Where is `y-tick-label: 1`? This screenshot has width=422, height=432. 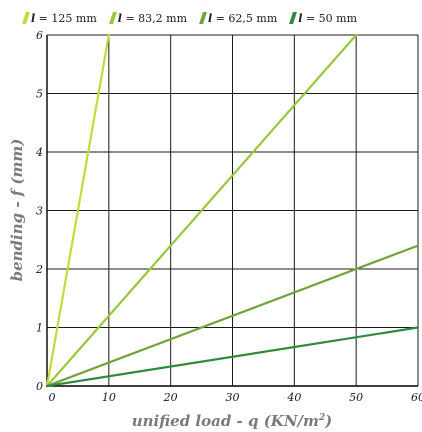
y-tick-label: 1 is located at coordinates (39, 328).